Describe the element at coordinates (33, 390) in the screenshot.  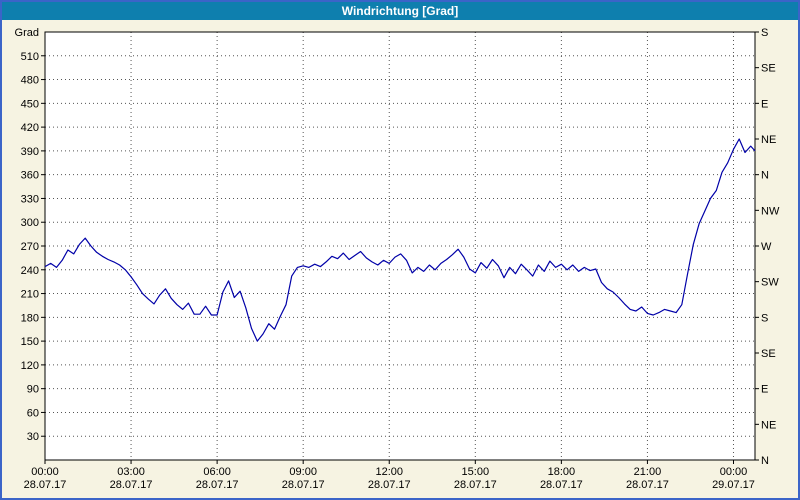
I see `y-axis-tick-label: 90` at that location.